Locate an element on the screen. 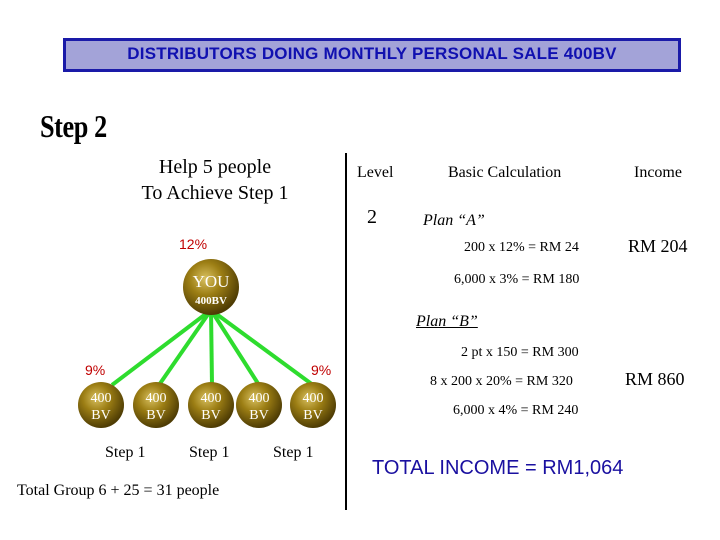  you-label: YOU is located at coordinates (211, 281).